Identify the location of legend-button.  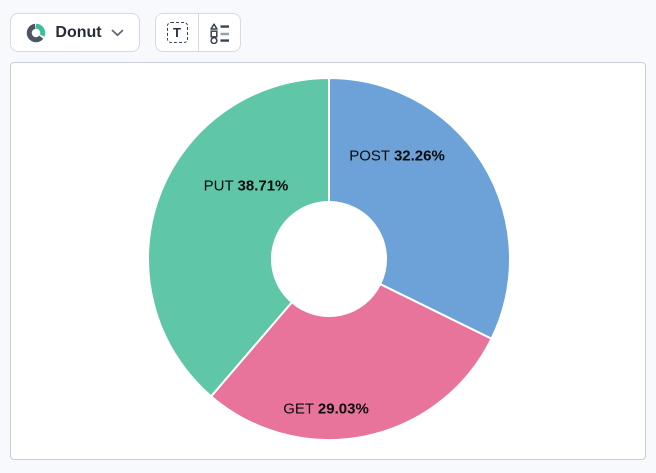
(219, 32).